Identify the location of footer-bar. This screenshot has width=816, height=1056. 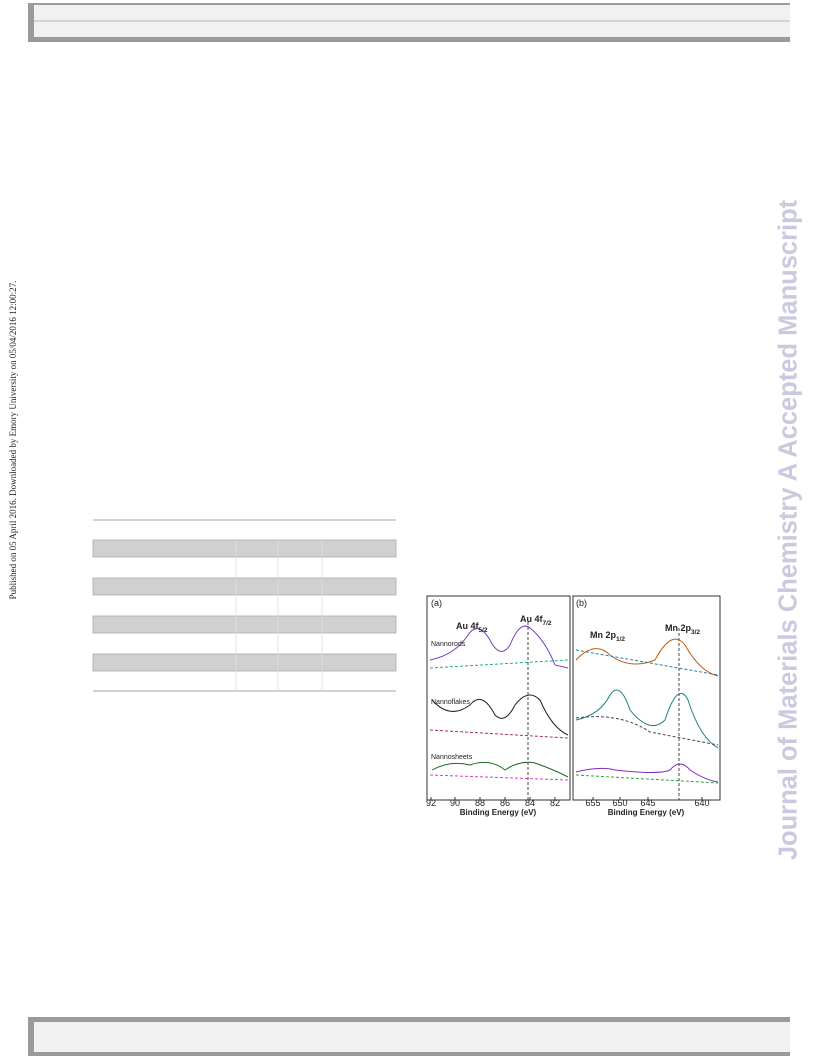
(409, 1036).